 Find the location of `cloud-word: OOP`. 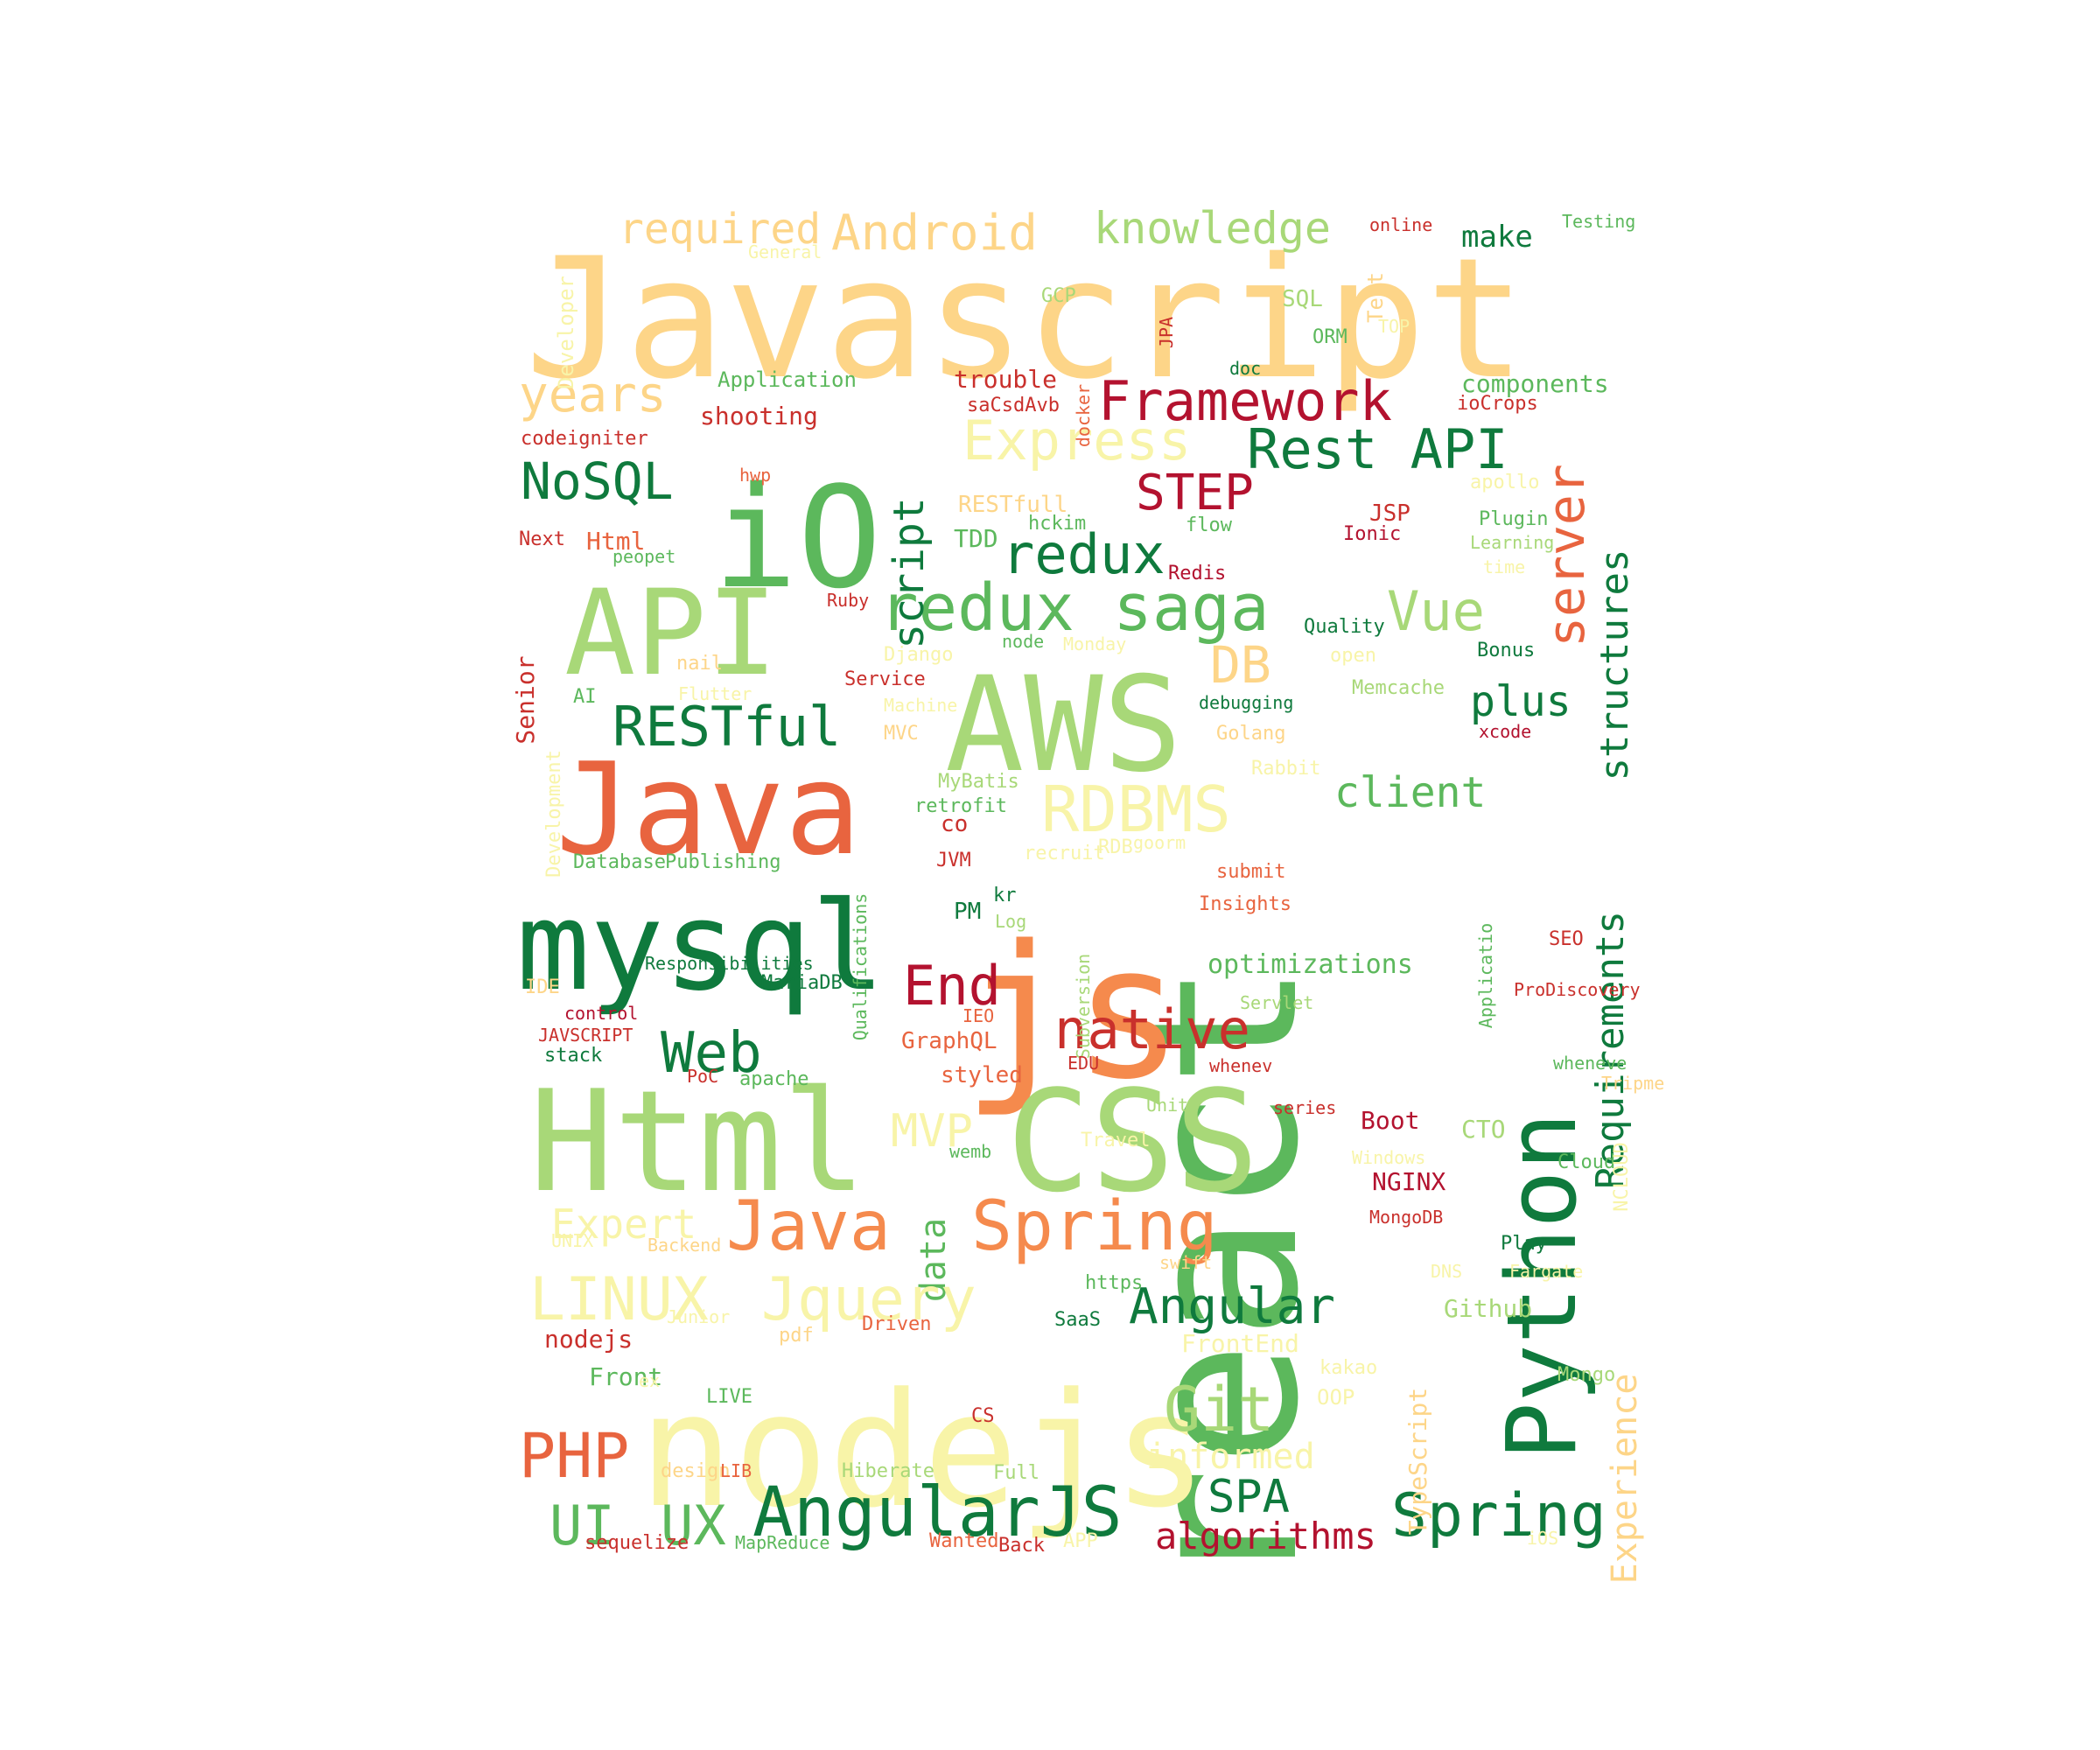

cloud-word: OOP is located at coordinates (1335, 1397).